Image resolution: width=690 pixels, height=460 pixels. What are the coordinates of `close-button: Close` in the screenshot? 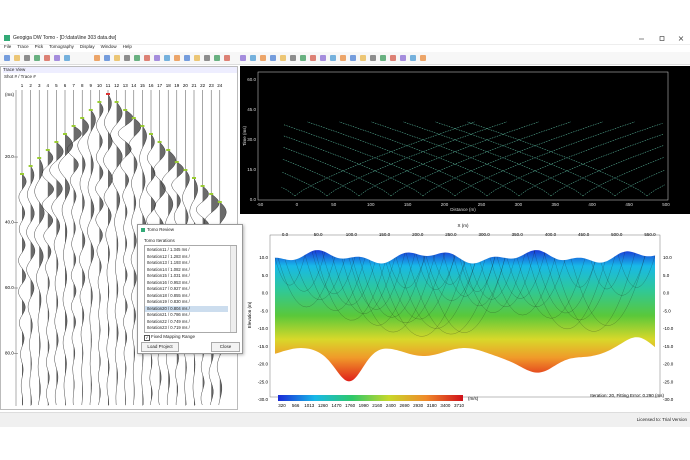 It's located at (225, 347).